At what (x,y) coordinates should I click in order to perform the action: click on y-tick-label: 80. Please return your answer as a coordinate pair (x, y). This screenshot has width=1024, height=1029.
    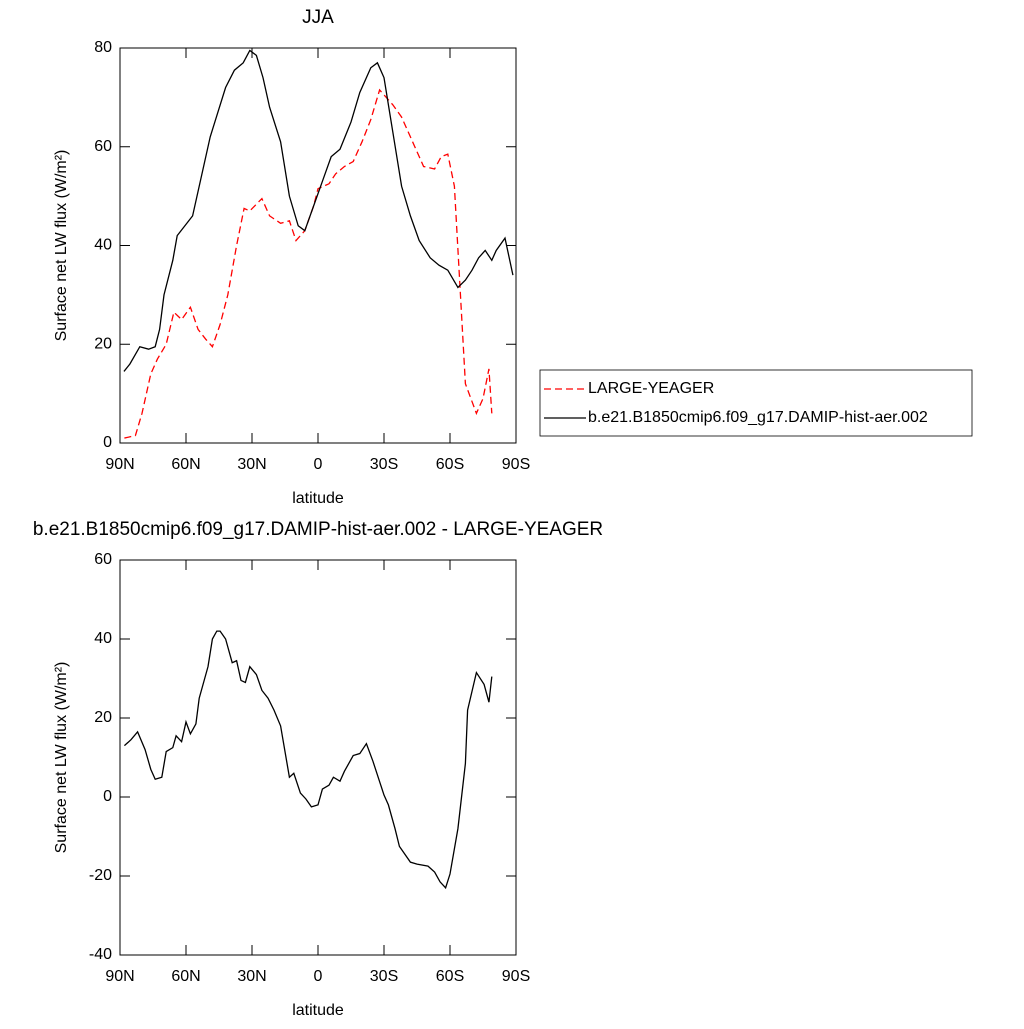
    Looking at the image, I should click on (103, 47).